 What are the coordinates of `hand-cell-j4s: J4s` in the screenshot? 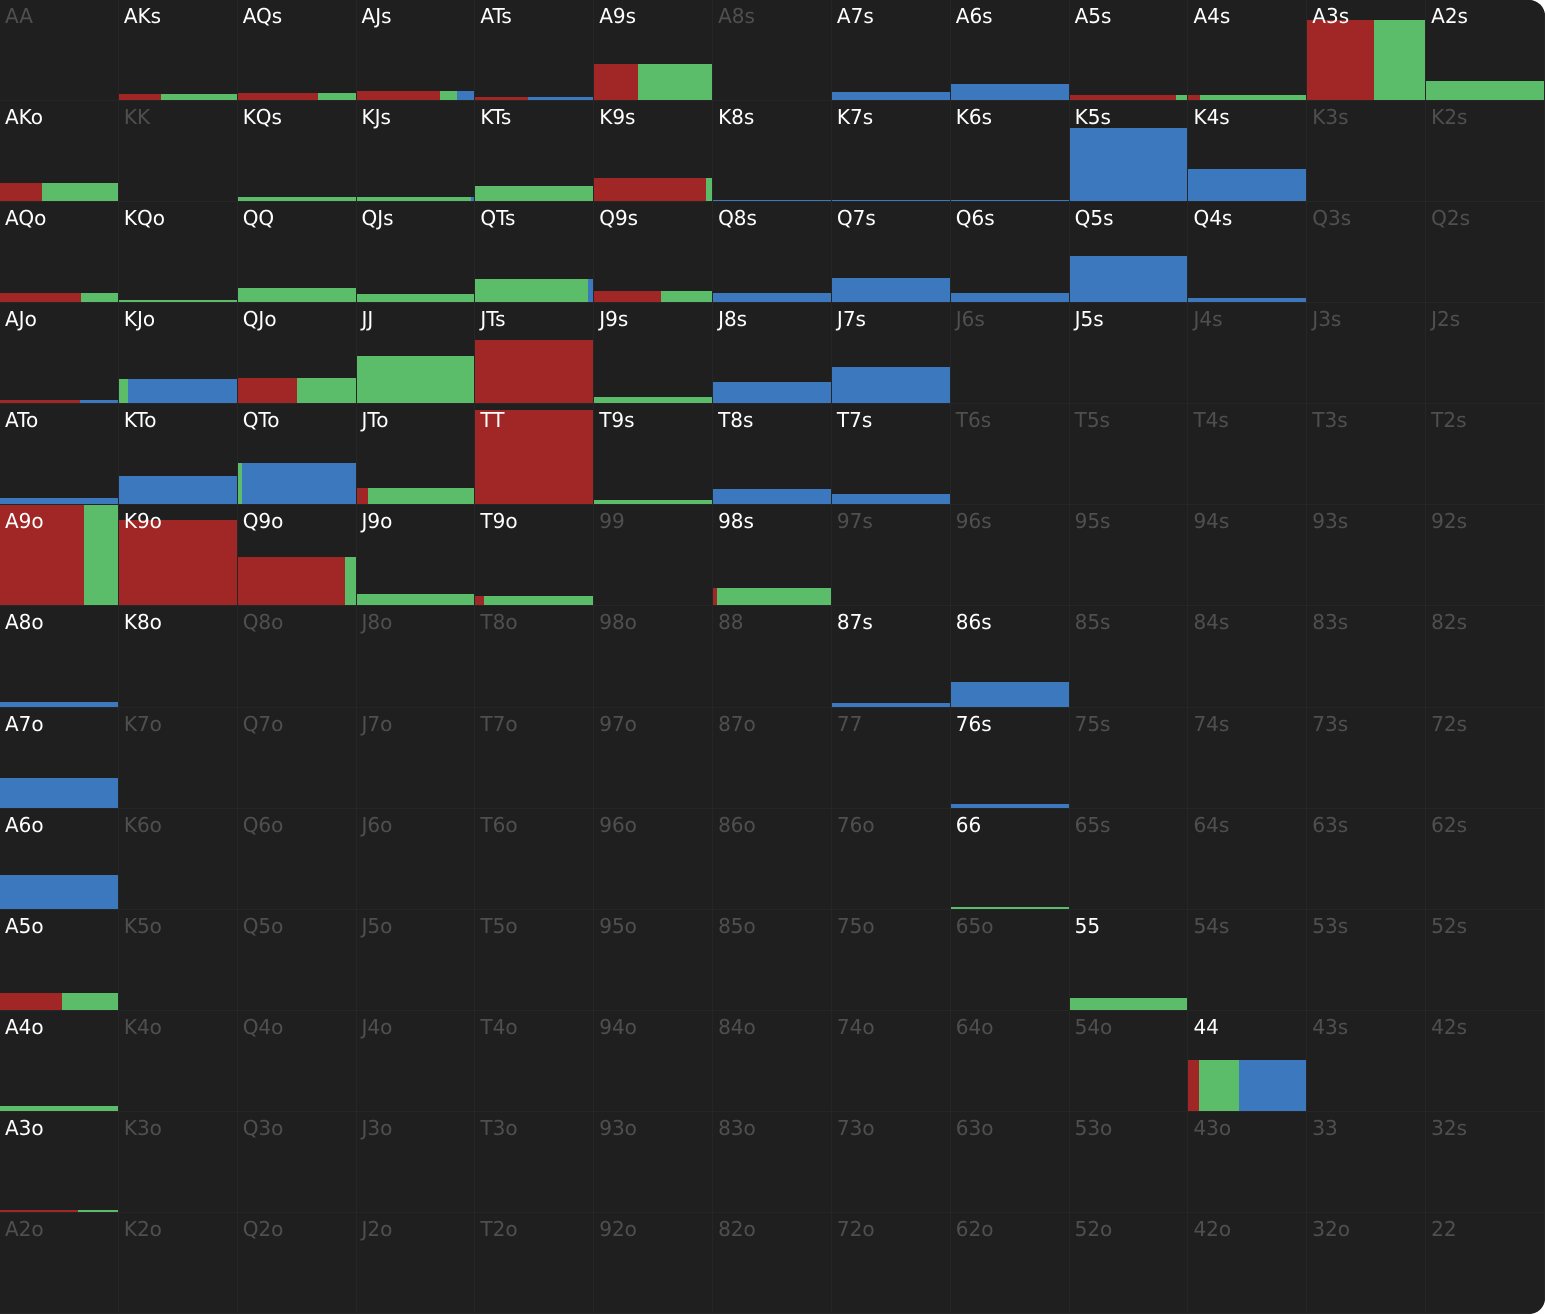 It's located at (1248, 354).